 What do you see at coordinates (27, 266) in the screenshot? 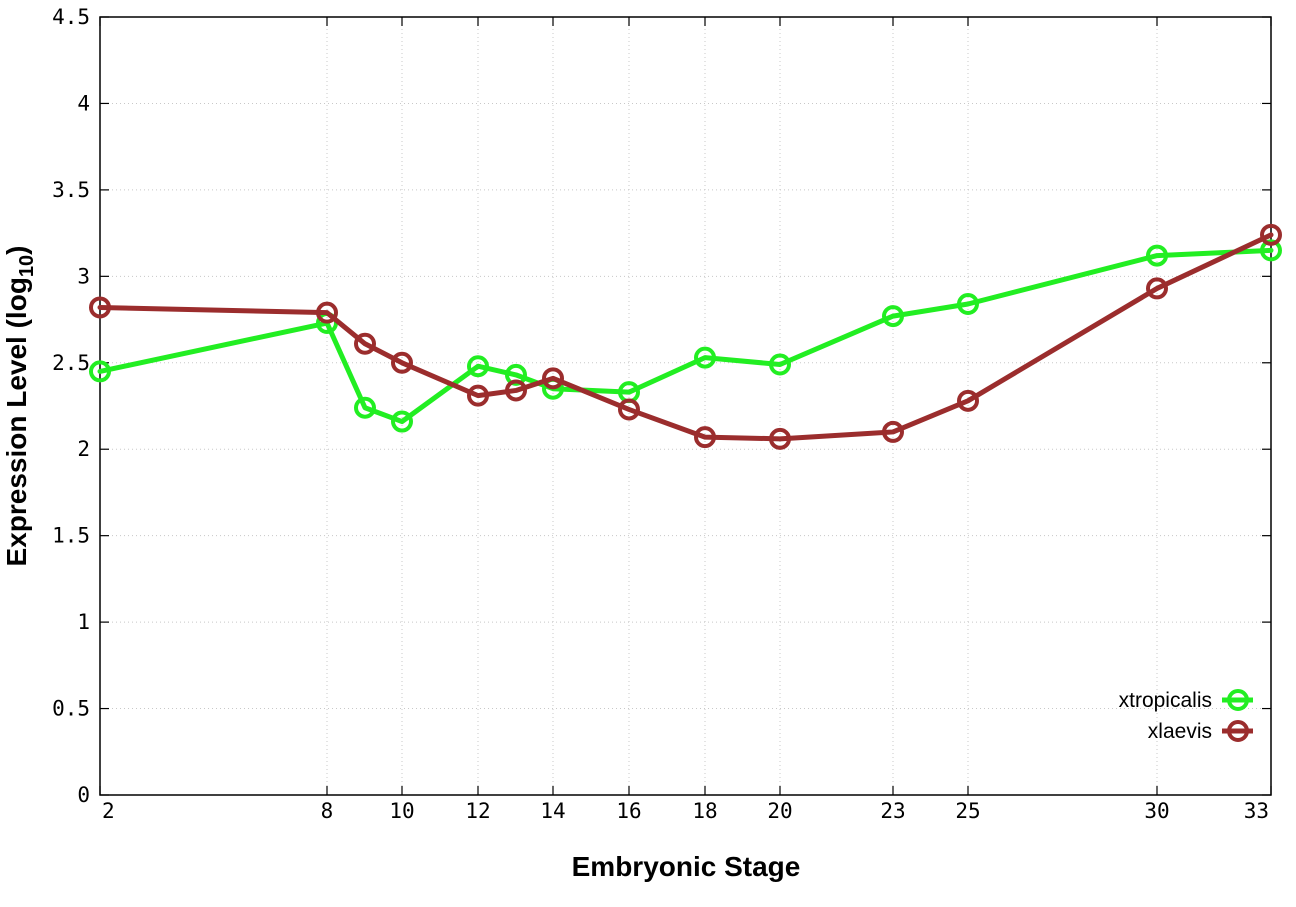
I see `y-axis-title-subscript: 10` at bounding box center [27, 266].